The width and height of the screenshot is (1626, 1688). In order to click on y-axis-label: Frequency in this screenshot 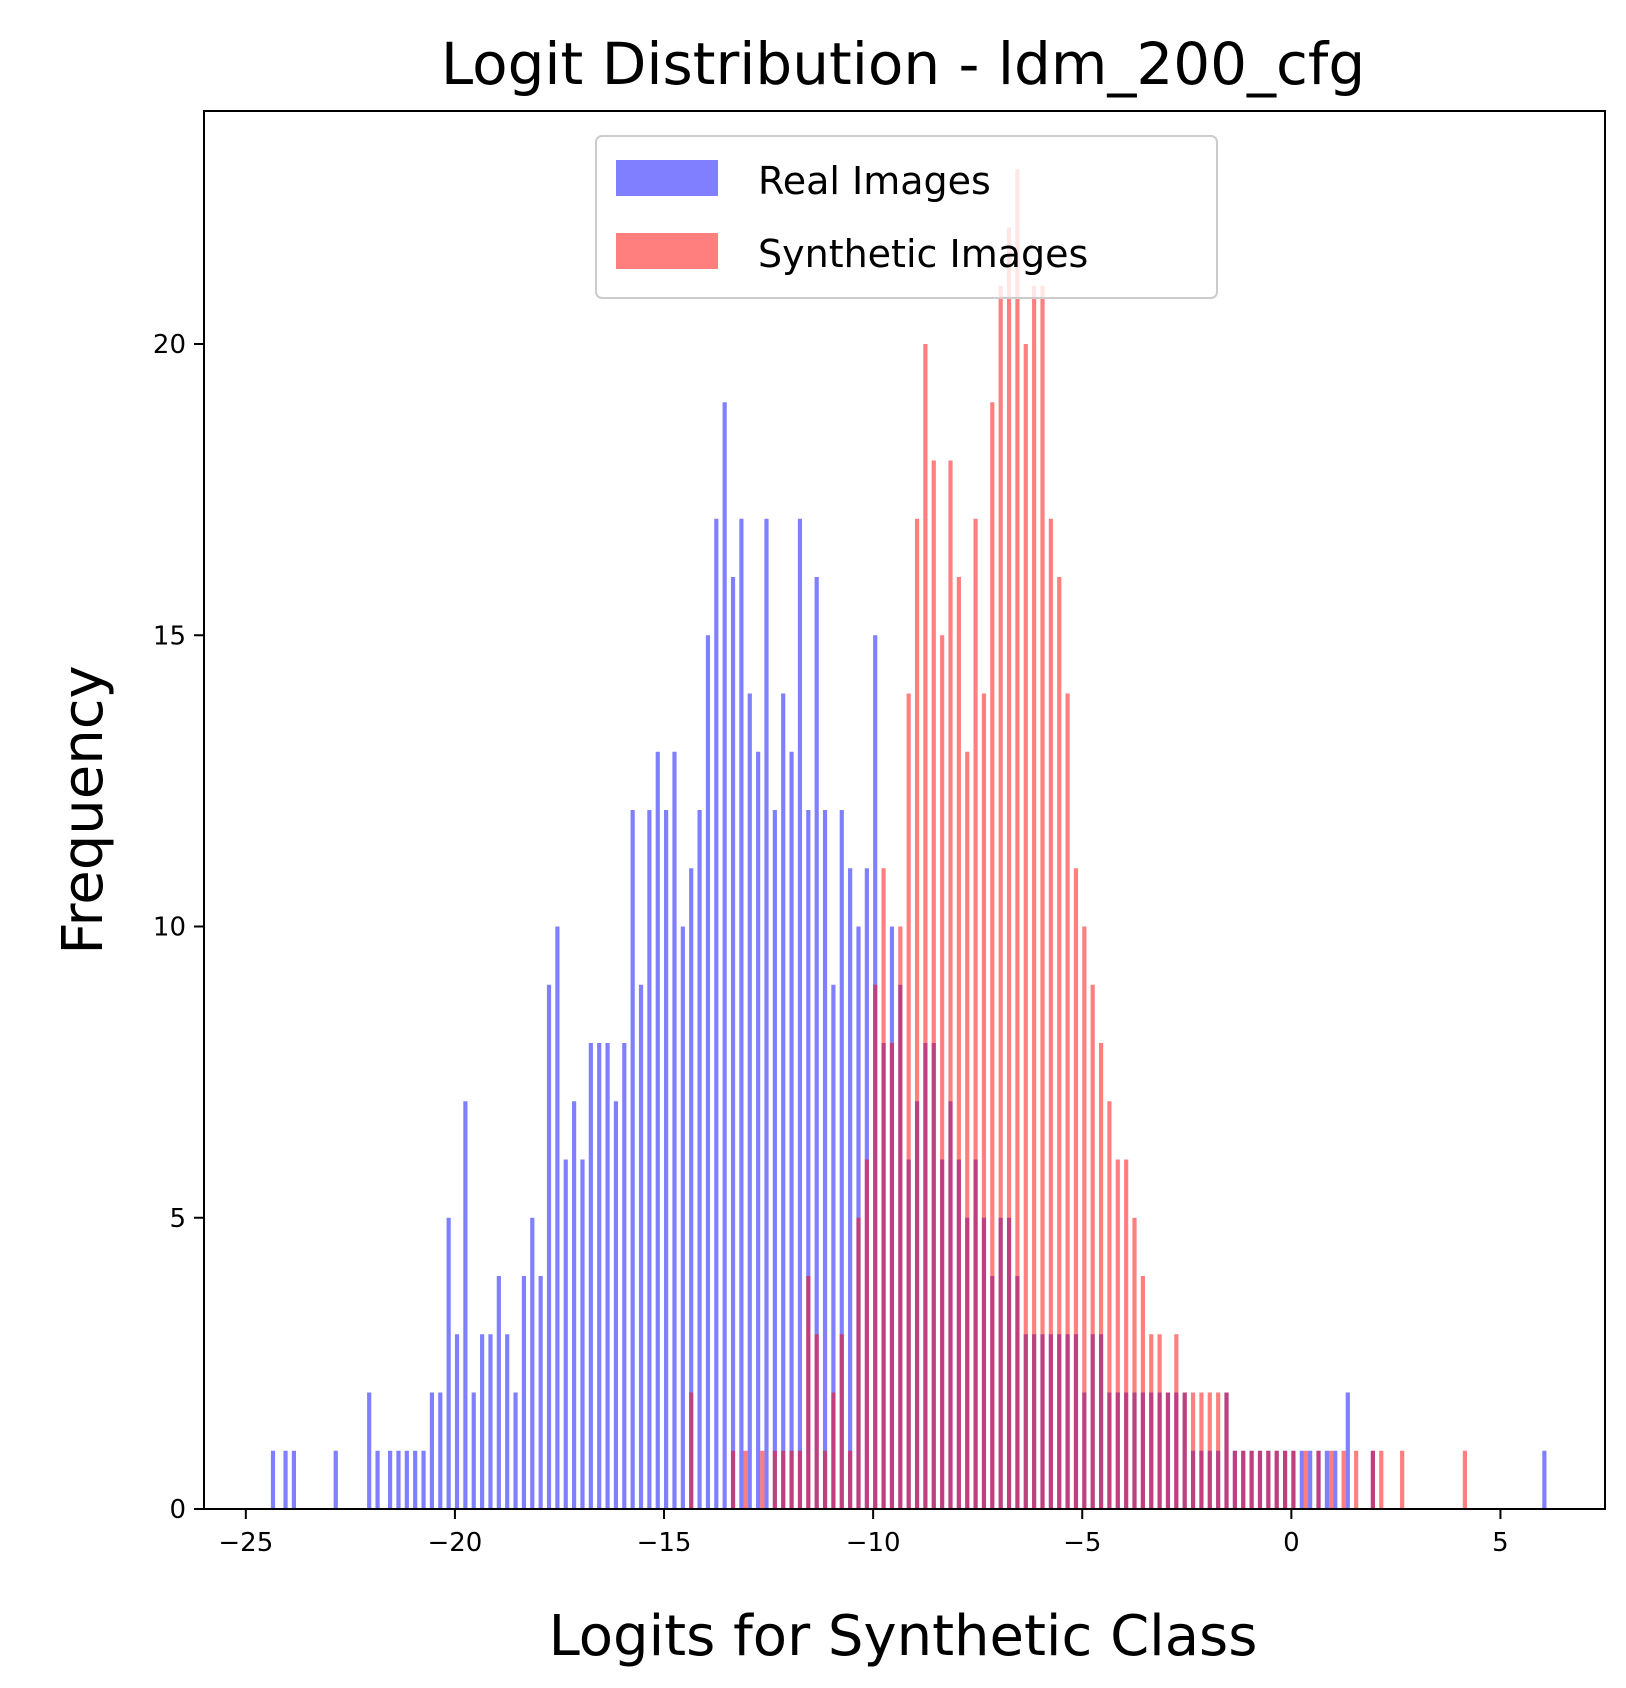, I will do `click(83, 809)`.